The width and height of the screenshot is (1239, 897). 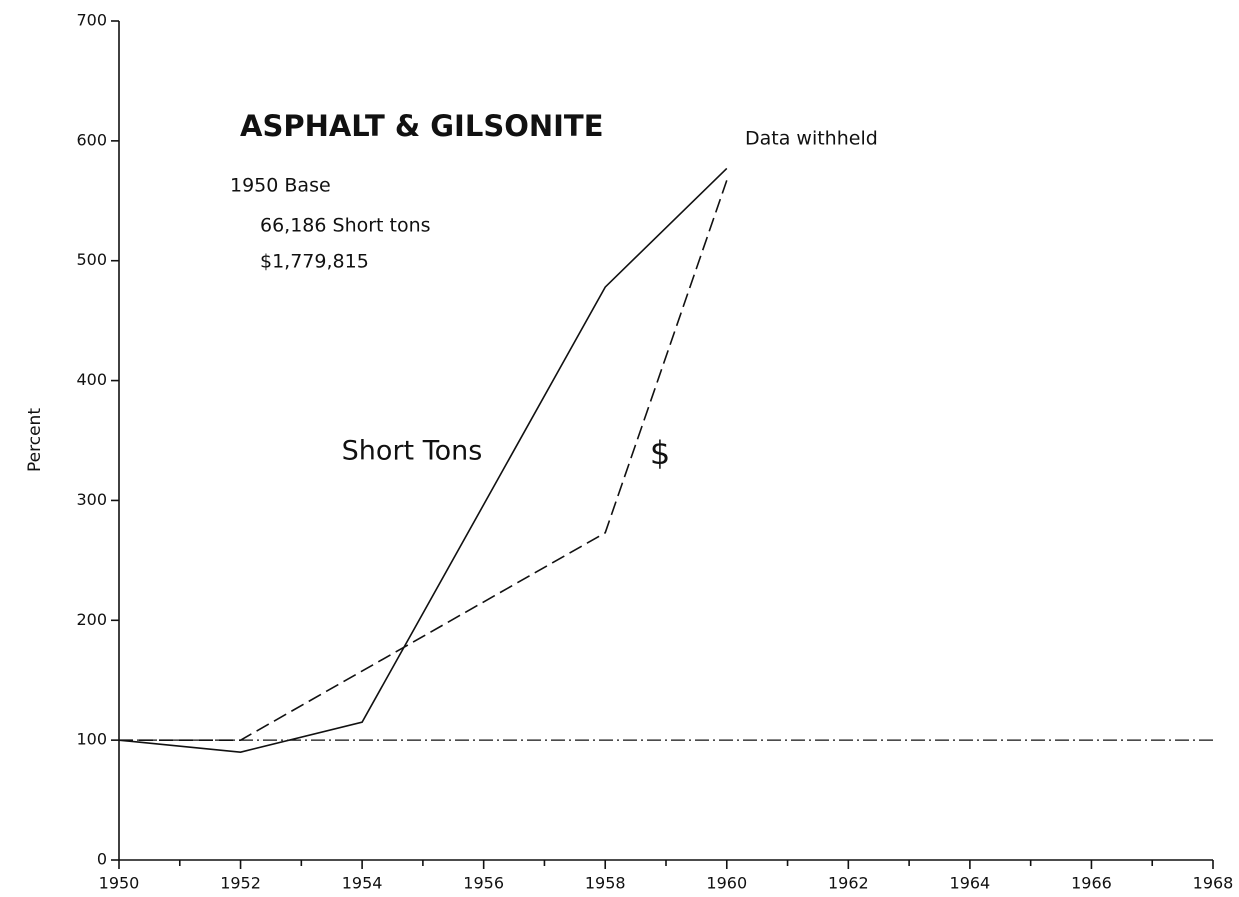 What do you see at coordinates (119, 883) in the screenshot?
I see `x-tick-label: 1950` at bounding box center [119, 883].